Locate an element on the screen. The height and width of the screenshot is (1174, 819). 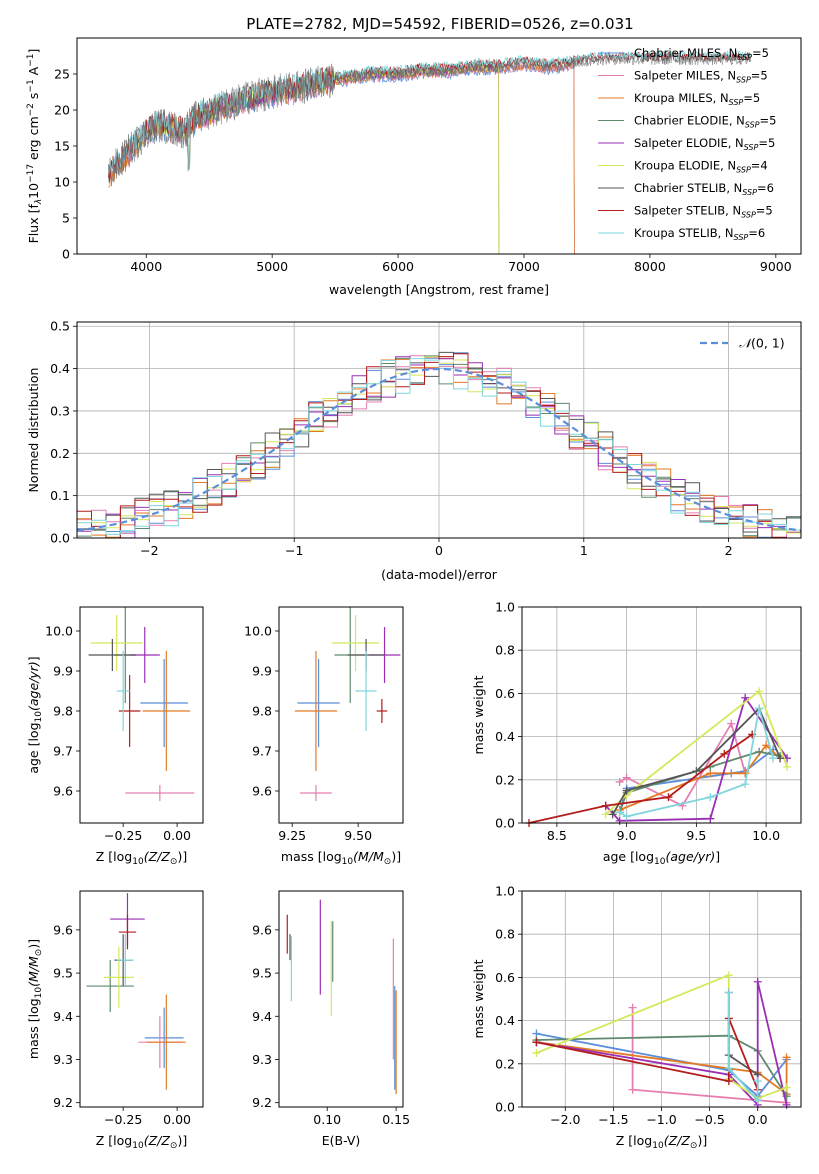
xlabel-pre: age [log is located at coordinates (628, 856).